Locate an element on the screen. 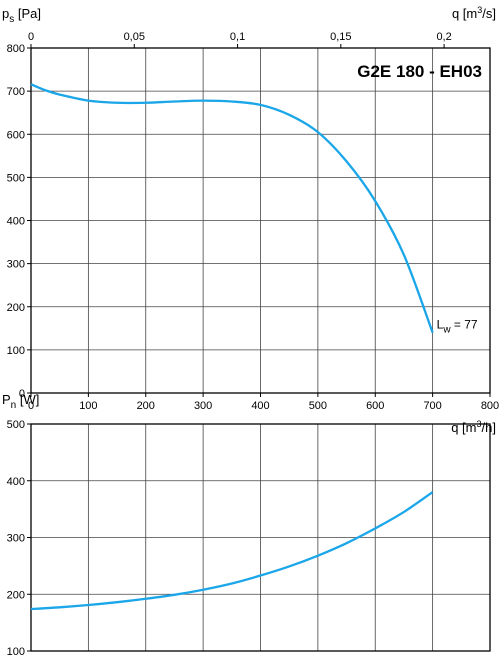 The image size is (500, 663). y-axis-label: ps [Pa] is located at coordinates (21, 15).